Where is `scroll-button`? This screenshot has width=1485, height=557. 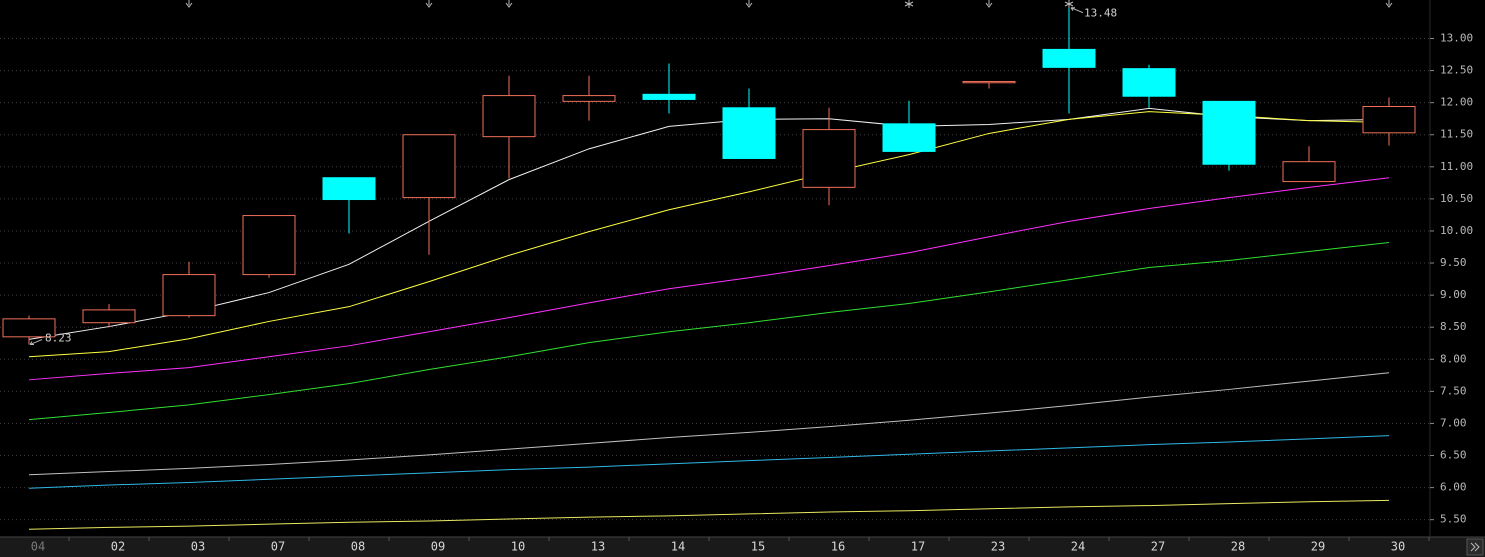
scroll-button is located at coordinates (1475, 547).